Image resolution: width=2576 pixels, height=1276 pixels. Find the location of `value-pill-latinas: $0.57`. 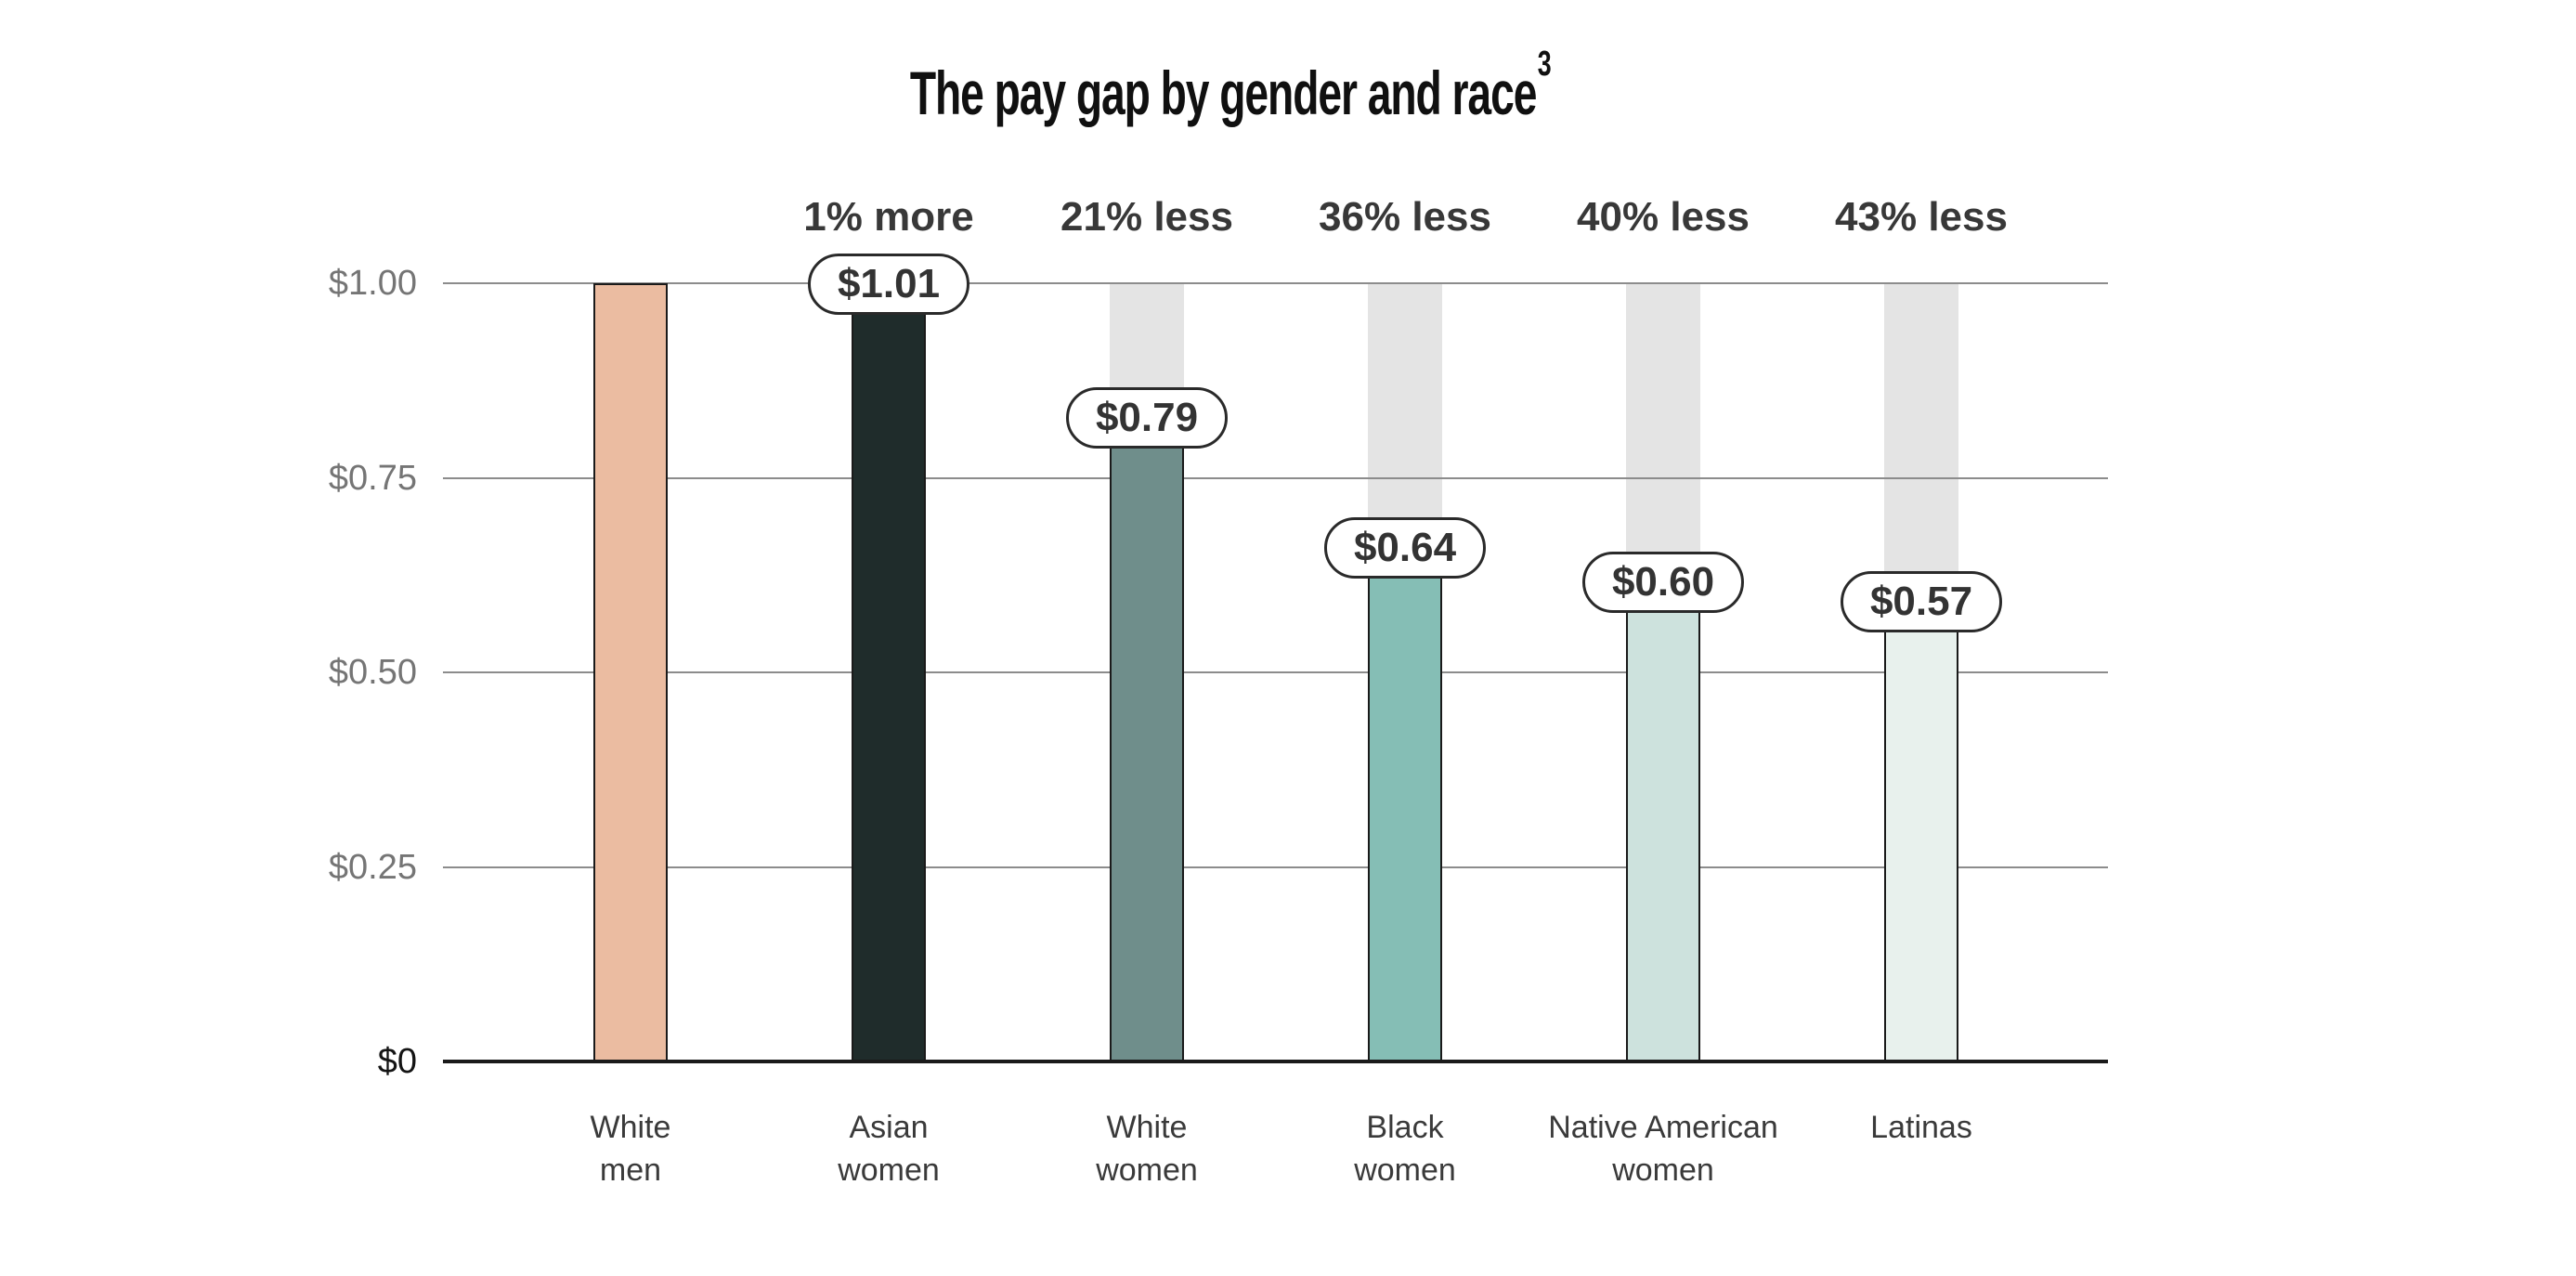

value-pill-latinas: $0.57 is located at coordinates (1922, 602).